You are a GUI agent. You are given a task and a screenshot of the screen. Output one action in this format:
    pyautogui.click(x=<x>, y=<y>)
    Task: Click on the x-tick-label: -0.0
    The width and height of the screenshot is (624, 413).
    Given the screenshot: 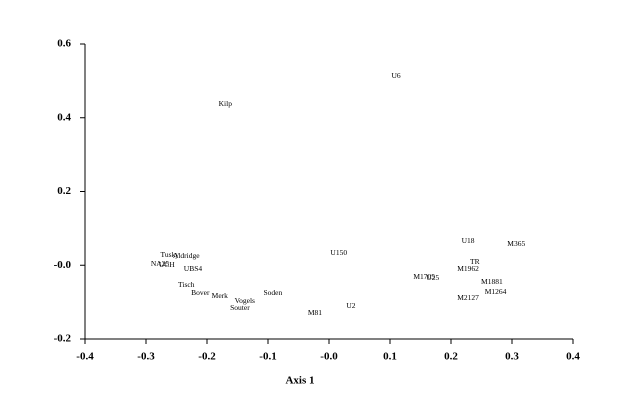 What is the action you would take?
    pyautogui.click(x=329, y=357)
    